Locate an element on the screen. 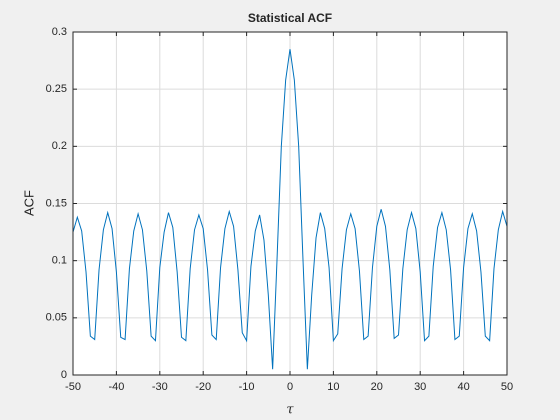 The width and height of the screenshot is (560, 420). x-tick-label: 0 is located at coordinates (290, 387).